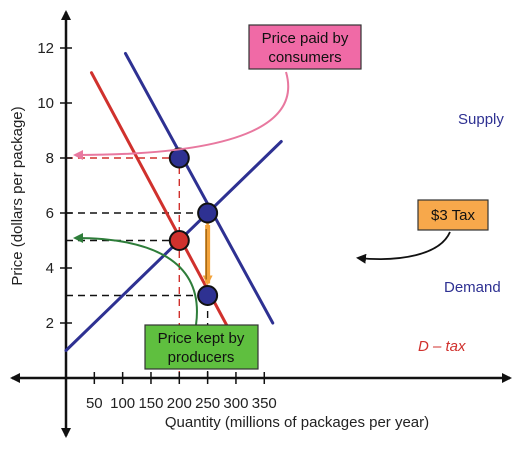 This screenshot has height=449, width=522. Describe the element at coordinates (235, 403) in the screenshot. I see `x-tick-label-300: 300` at that location.